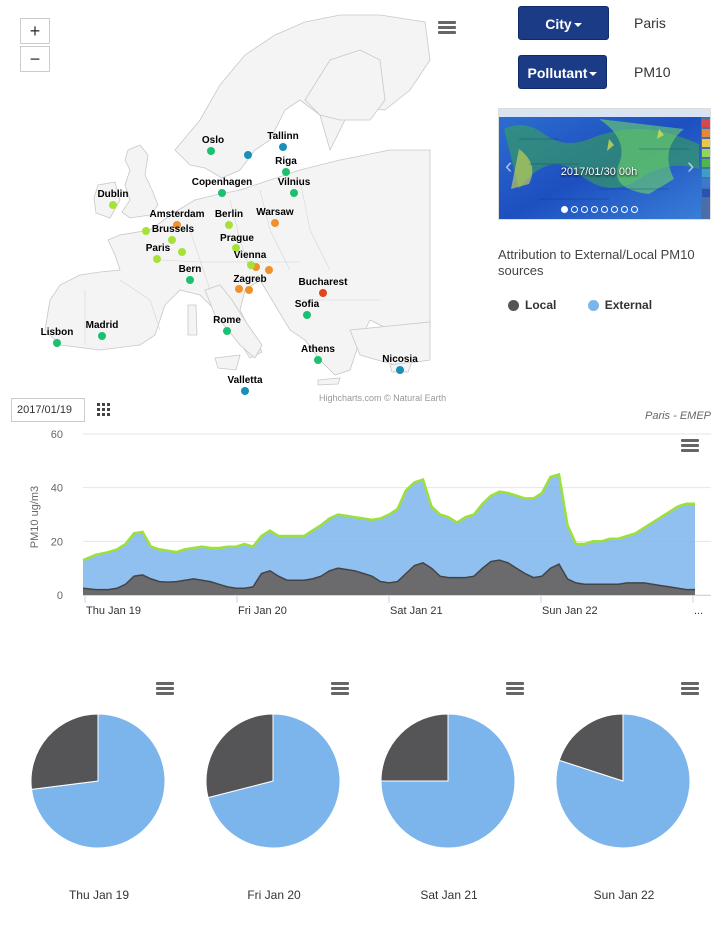 The width and height of the screenshot is (727, 930). I want to click on city-marker-amsterdam, so click(177, 225).